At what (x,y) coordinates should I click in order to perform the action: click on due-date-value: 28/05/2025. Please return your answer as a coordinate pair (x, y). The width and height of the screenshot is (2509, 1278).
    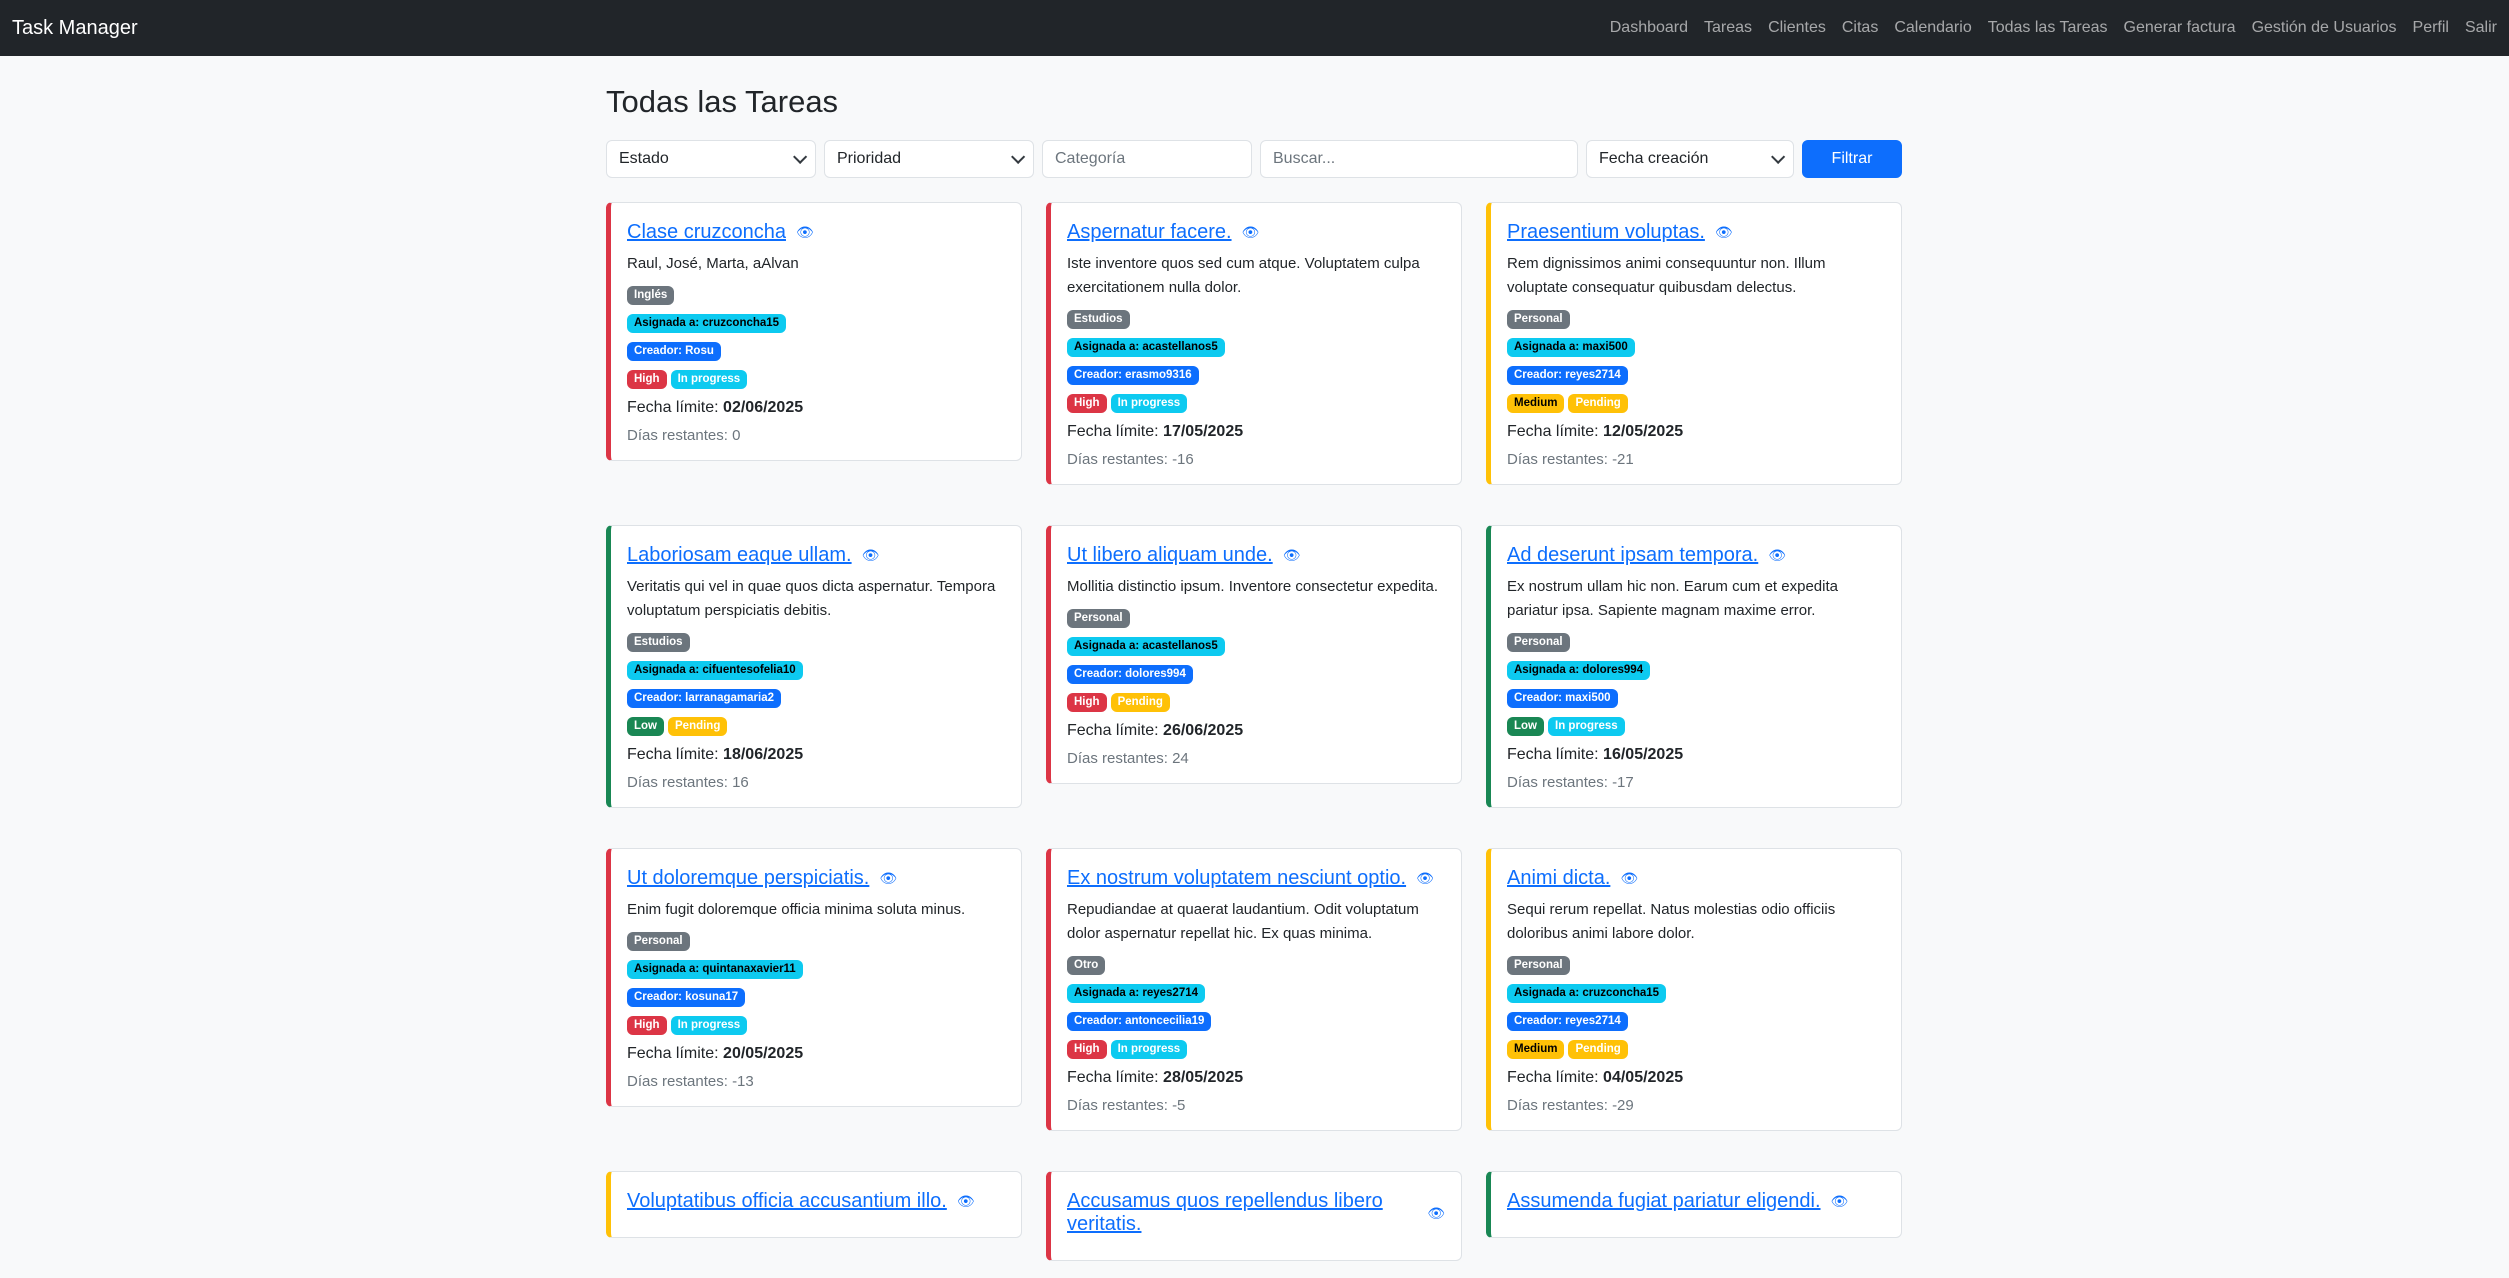
    Looking at the image, I should click on (1203, 1077).